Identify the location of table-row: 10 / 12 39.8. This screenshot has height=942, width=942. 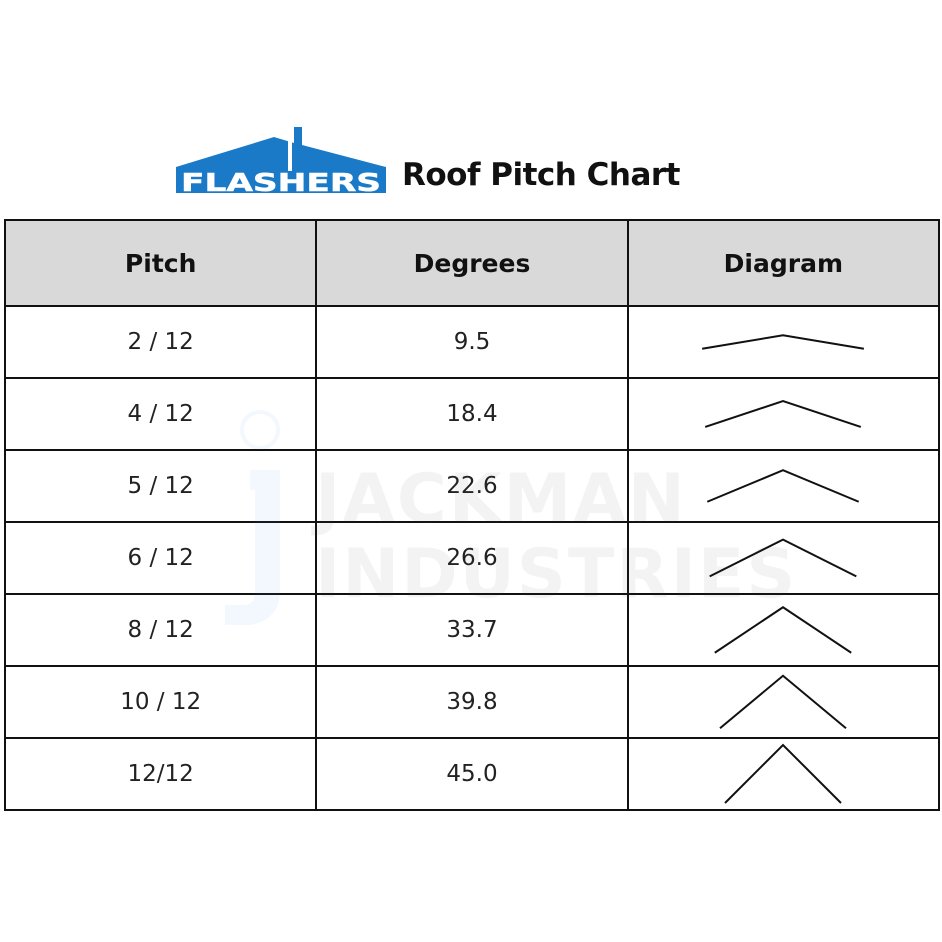
(472, 702).